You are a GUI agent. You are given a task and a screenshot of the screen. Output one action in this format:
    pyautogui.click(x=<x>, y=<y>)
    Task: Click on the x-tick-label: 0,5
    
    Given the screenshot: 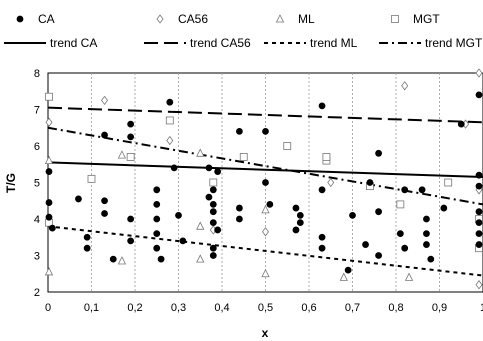 What is the action you would take?
    pyautogui.click(x=265, y=308)
    